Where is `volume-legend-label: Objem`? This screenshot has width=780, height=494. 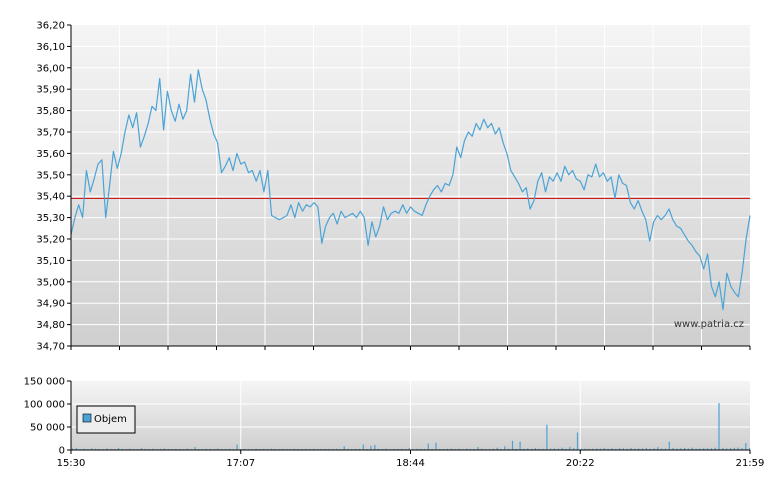
volume-legend-label: Objem is located at coordinates (110, 419).